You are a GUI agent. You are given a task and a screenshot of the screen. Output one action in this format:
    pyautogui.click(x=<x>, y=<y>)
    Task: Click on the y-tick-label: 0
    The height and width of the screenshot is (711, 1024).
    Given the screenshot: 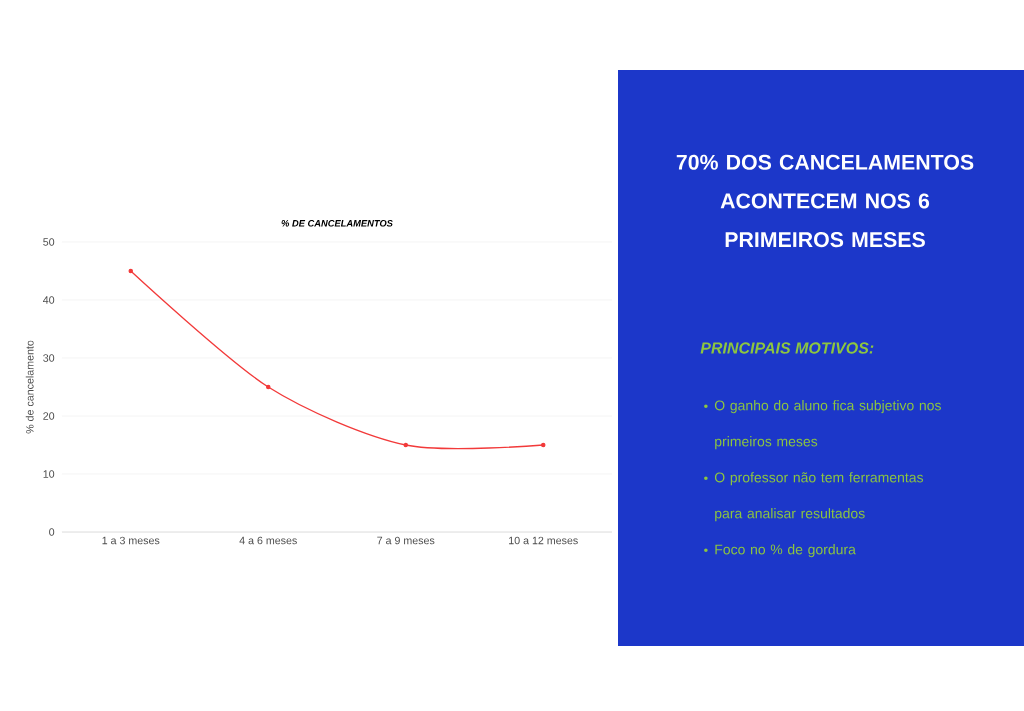 What is the action you would take?
    pyautogui.click(x=52, y=532)
    